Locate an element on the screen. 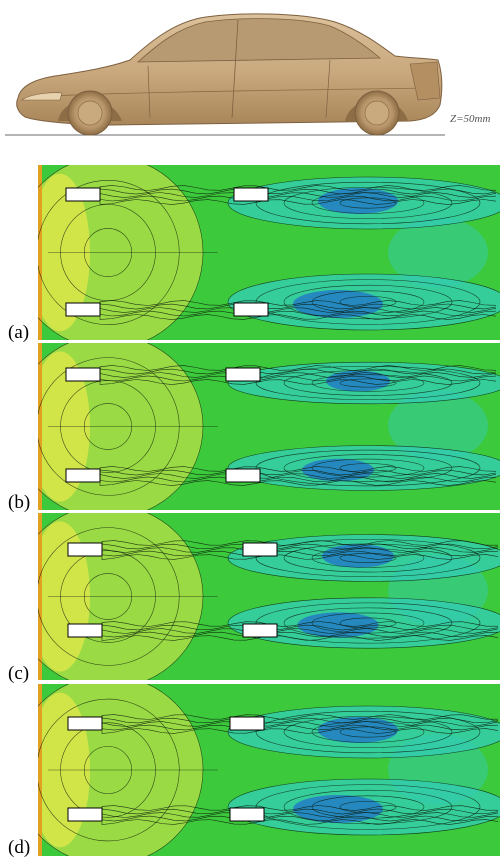 Image resolution: width=500 pixels, height=860 pixels. panel-label-d: (d) is located at coordinates (19, 847).